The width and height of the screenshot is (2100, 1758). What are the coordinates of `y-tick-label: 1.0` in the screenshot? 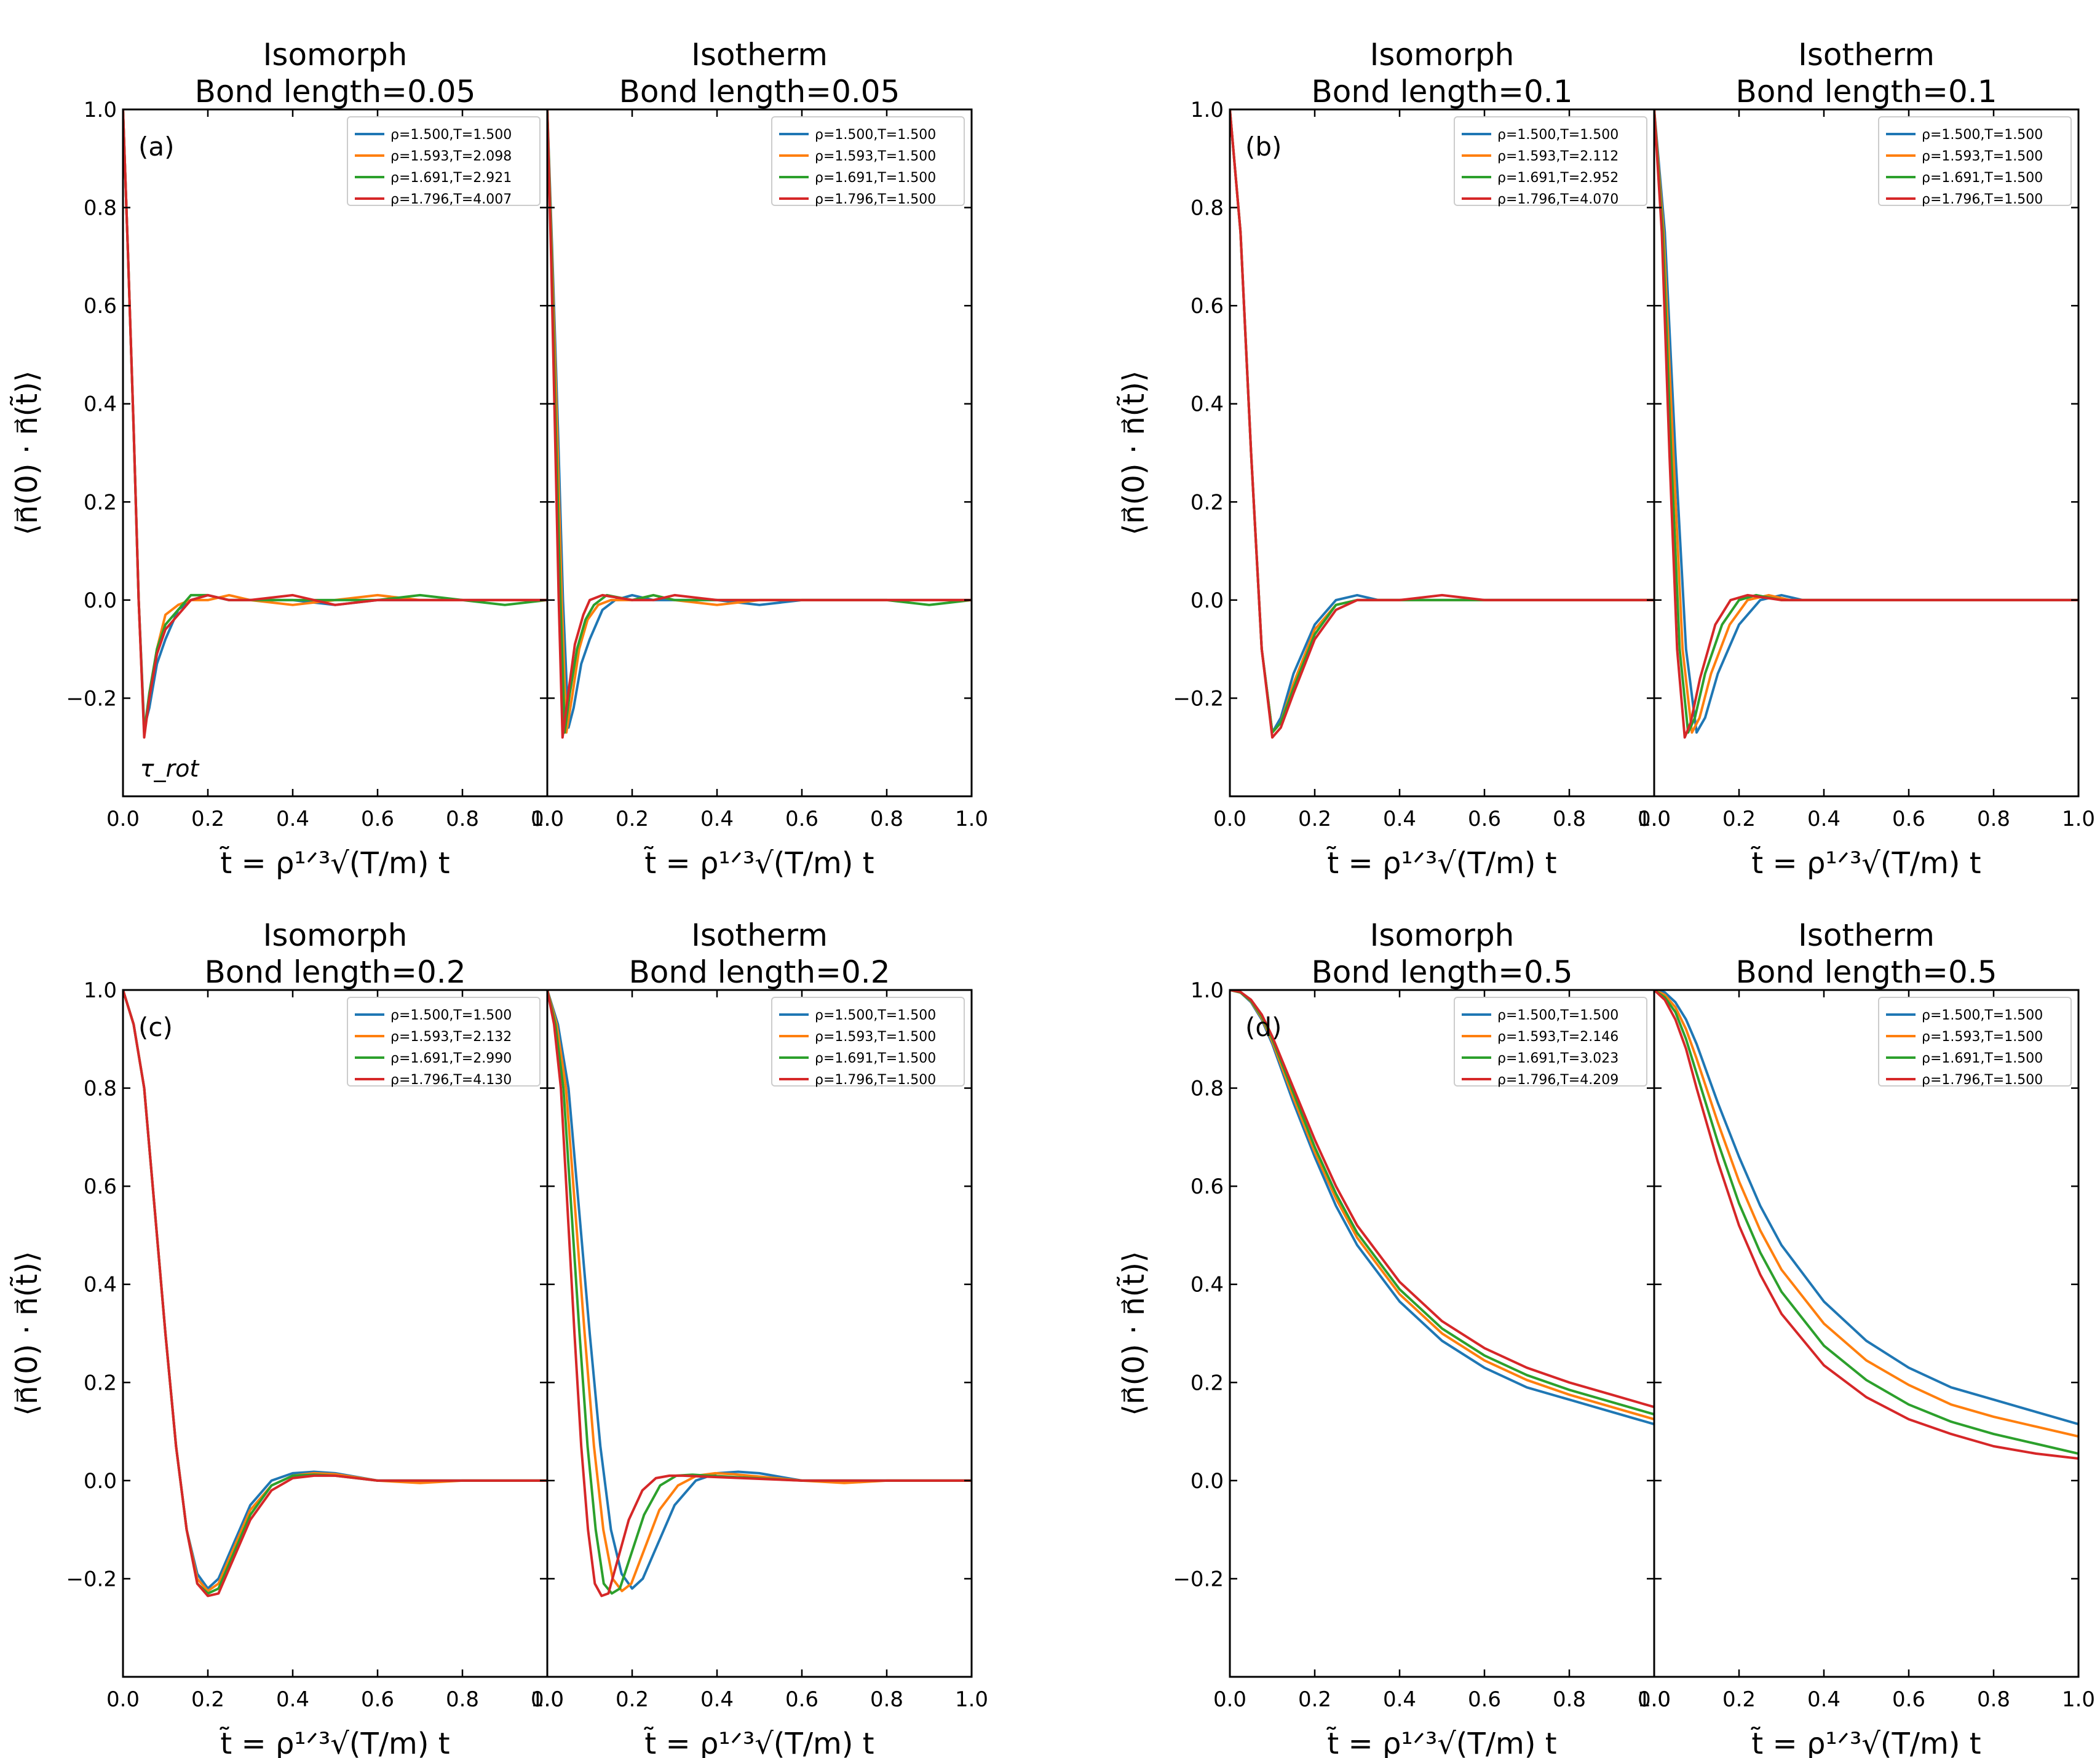 It's located at (100, 991).